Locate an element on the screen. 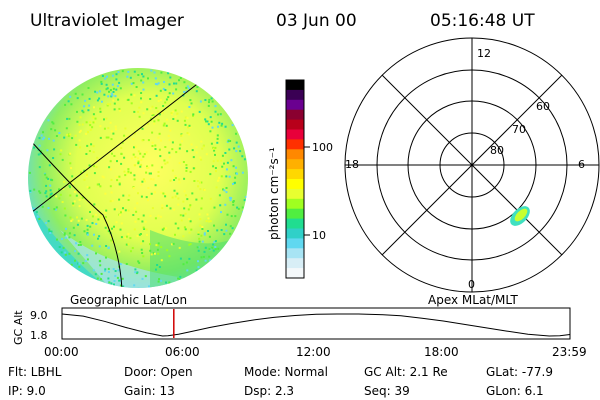 This screenshot has height=400, width=600. timeline-ytick-low: 1.8 is located at coordinates (39, 335).